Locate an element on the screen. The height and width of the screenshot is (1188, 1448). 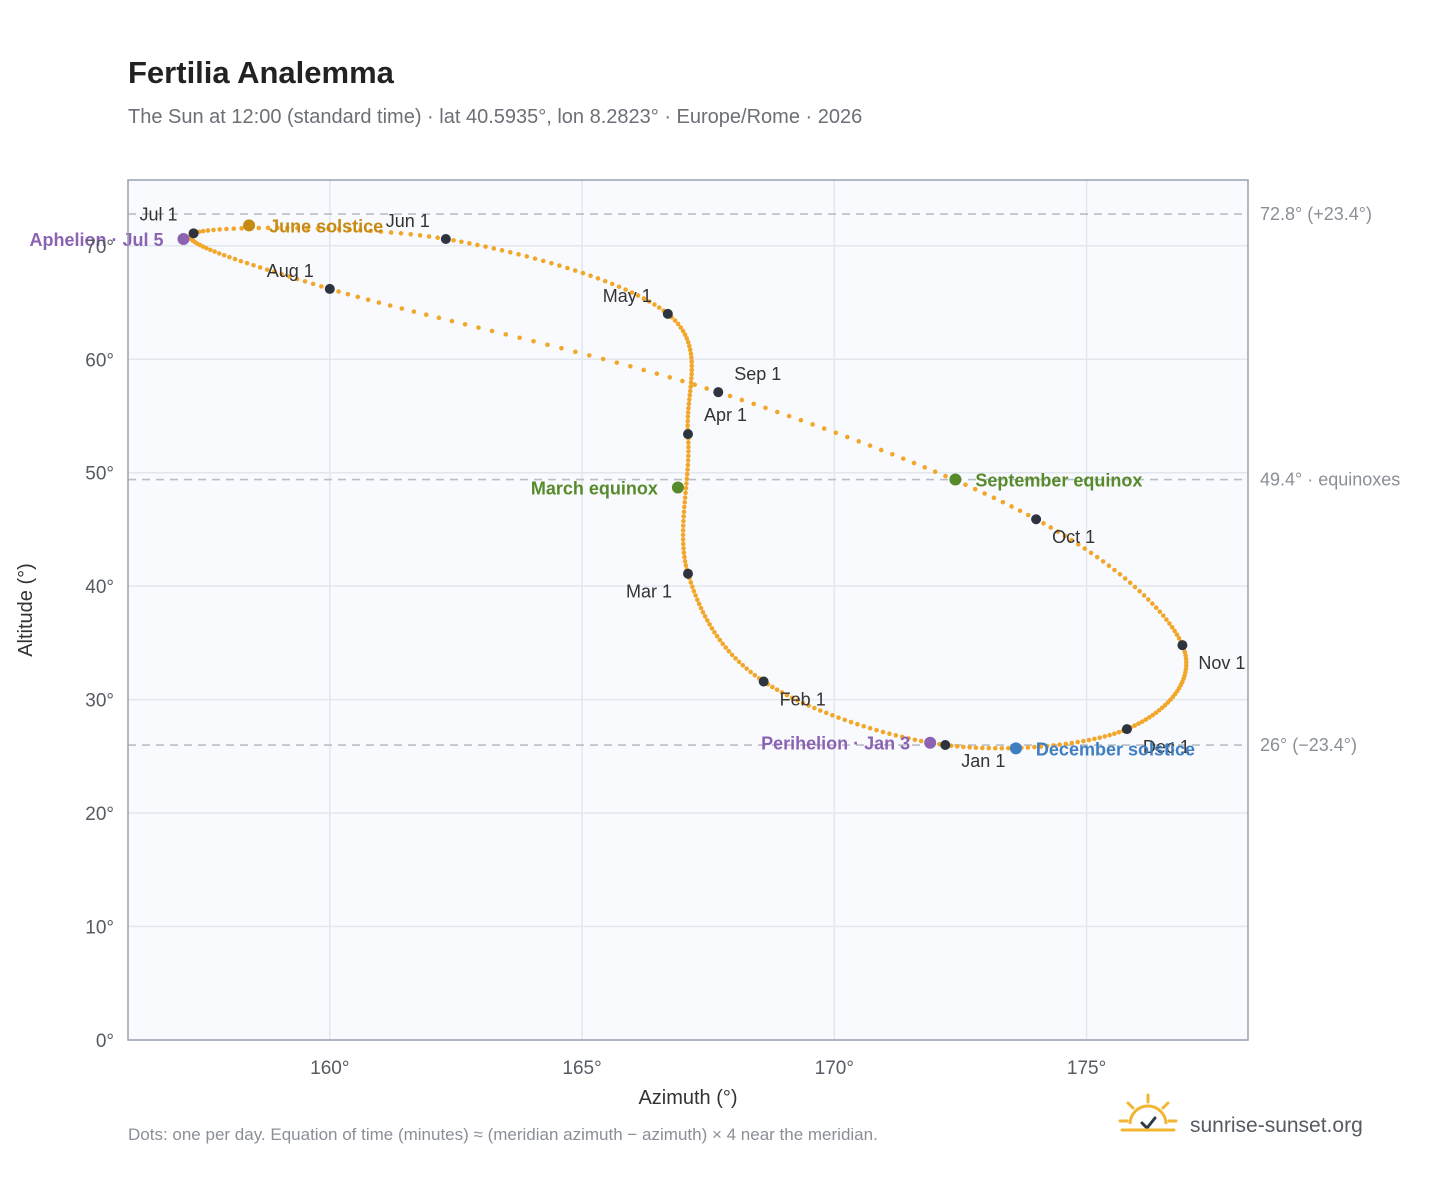
event-label-2: March equinox is located at coordinates (594, 488).